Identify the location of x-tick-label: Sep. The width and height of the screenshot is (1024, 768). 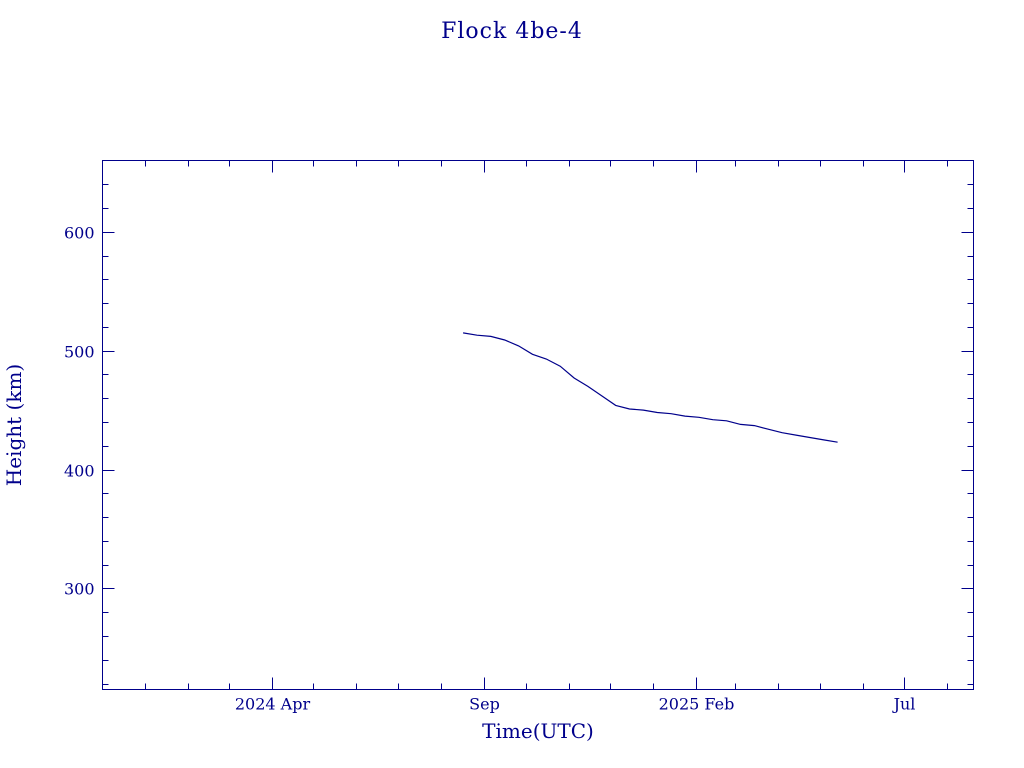
(484, 704).